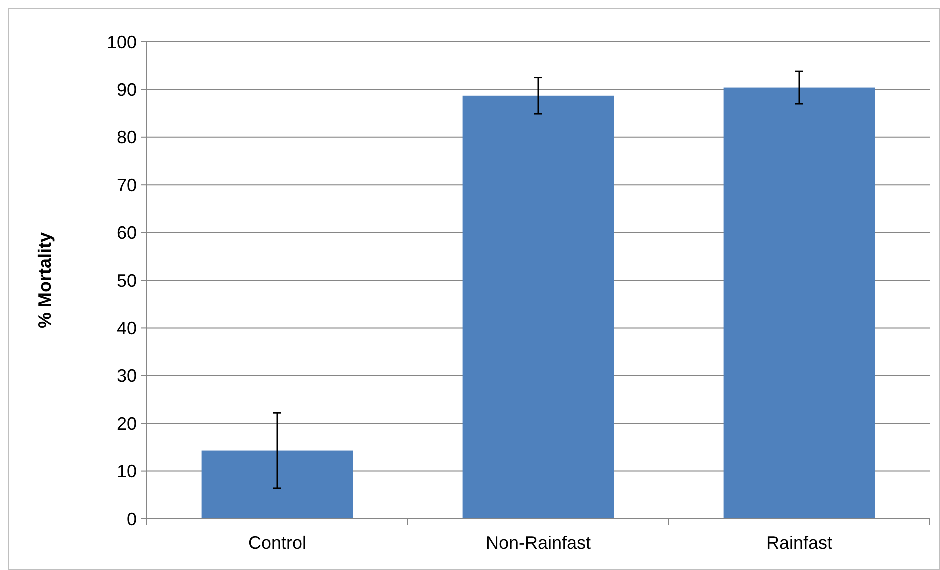  What do you see at coordinates (799, 543) in the screenshot?
I see `x-tick-label: Rainfast` at bounding box center [799, 543].